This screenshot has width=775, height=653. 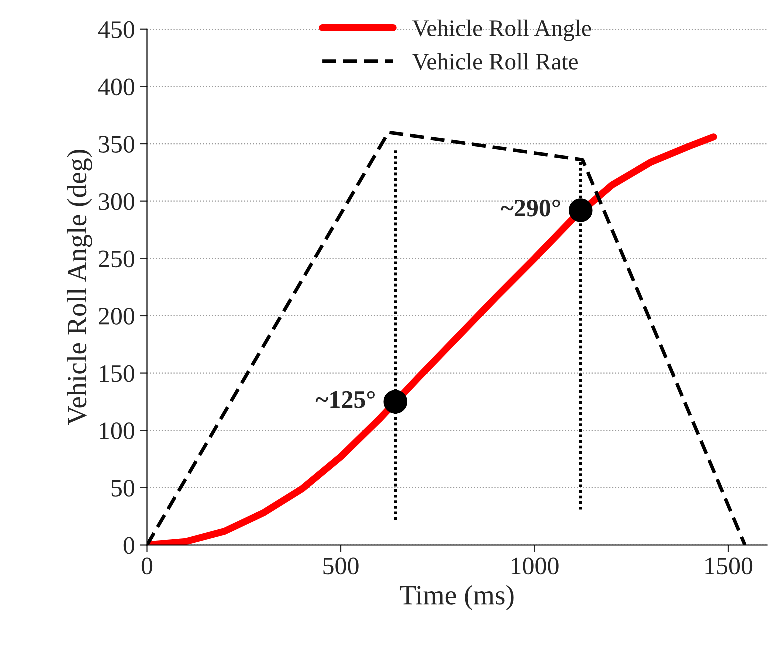 I want to click on y-axis-title: Vehicle Roll Angle (deg), so click(x=79, y=288).